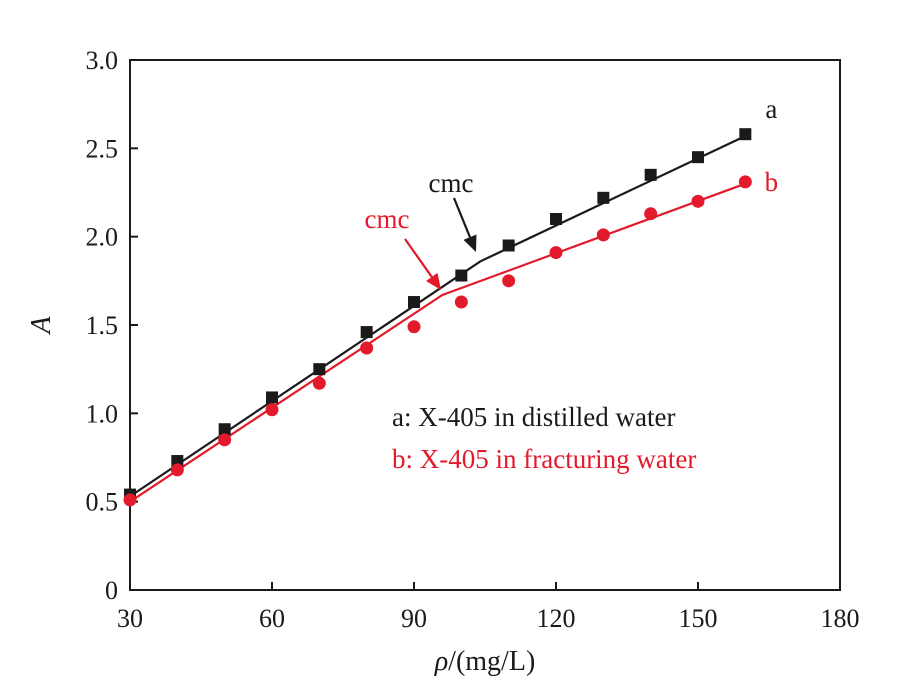 This screenshot has height=691, width=913. Describe the element at coordinates (111, 590) in the screenshot. I see `y-tick-label: 0` at that location.